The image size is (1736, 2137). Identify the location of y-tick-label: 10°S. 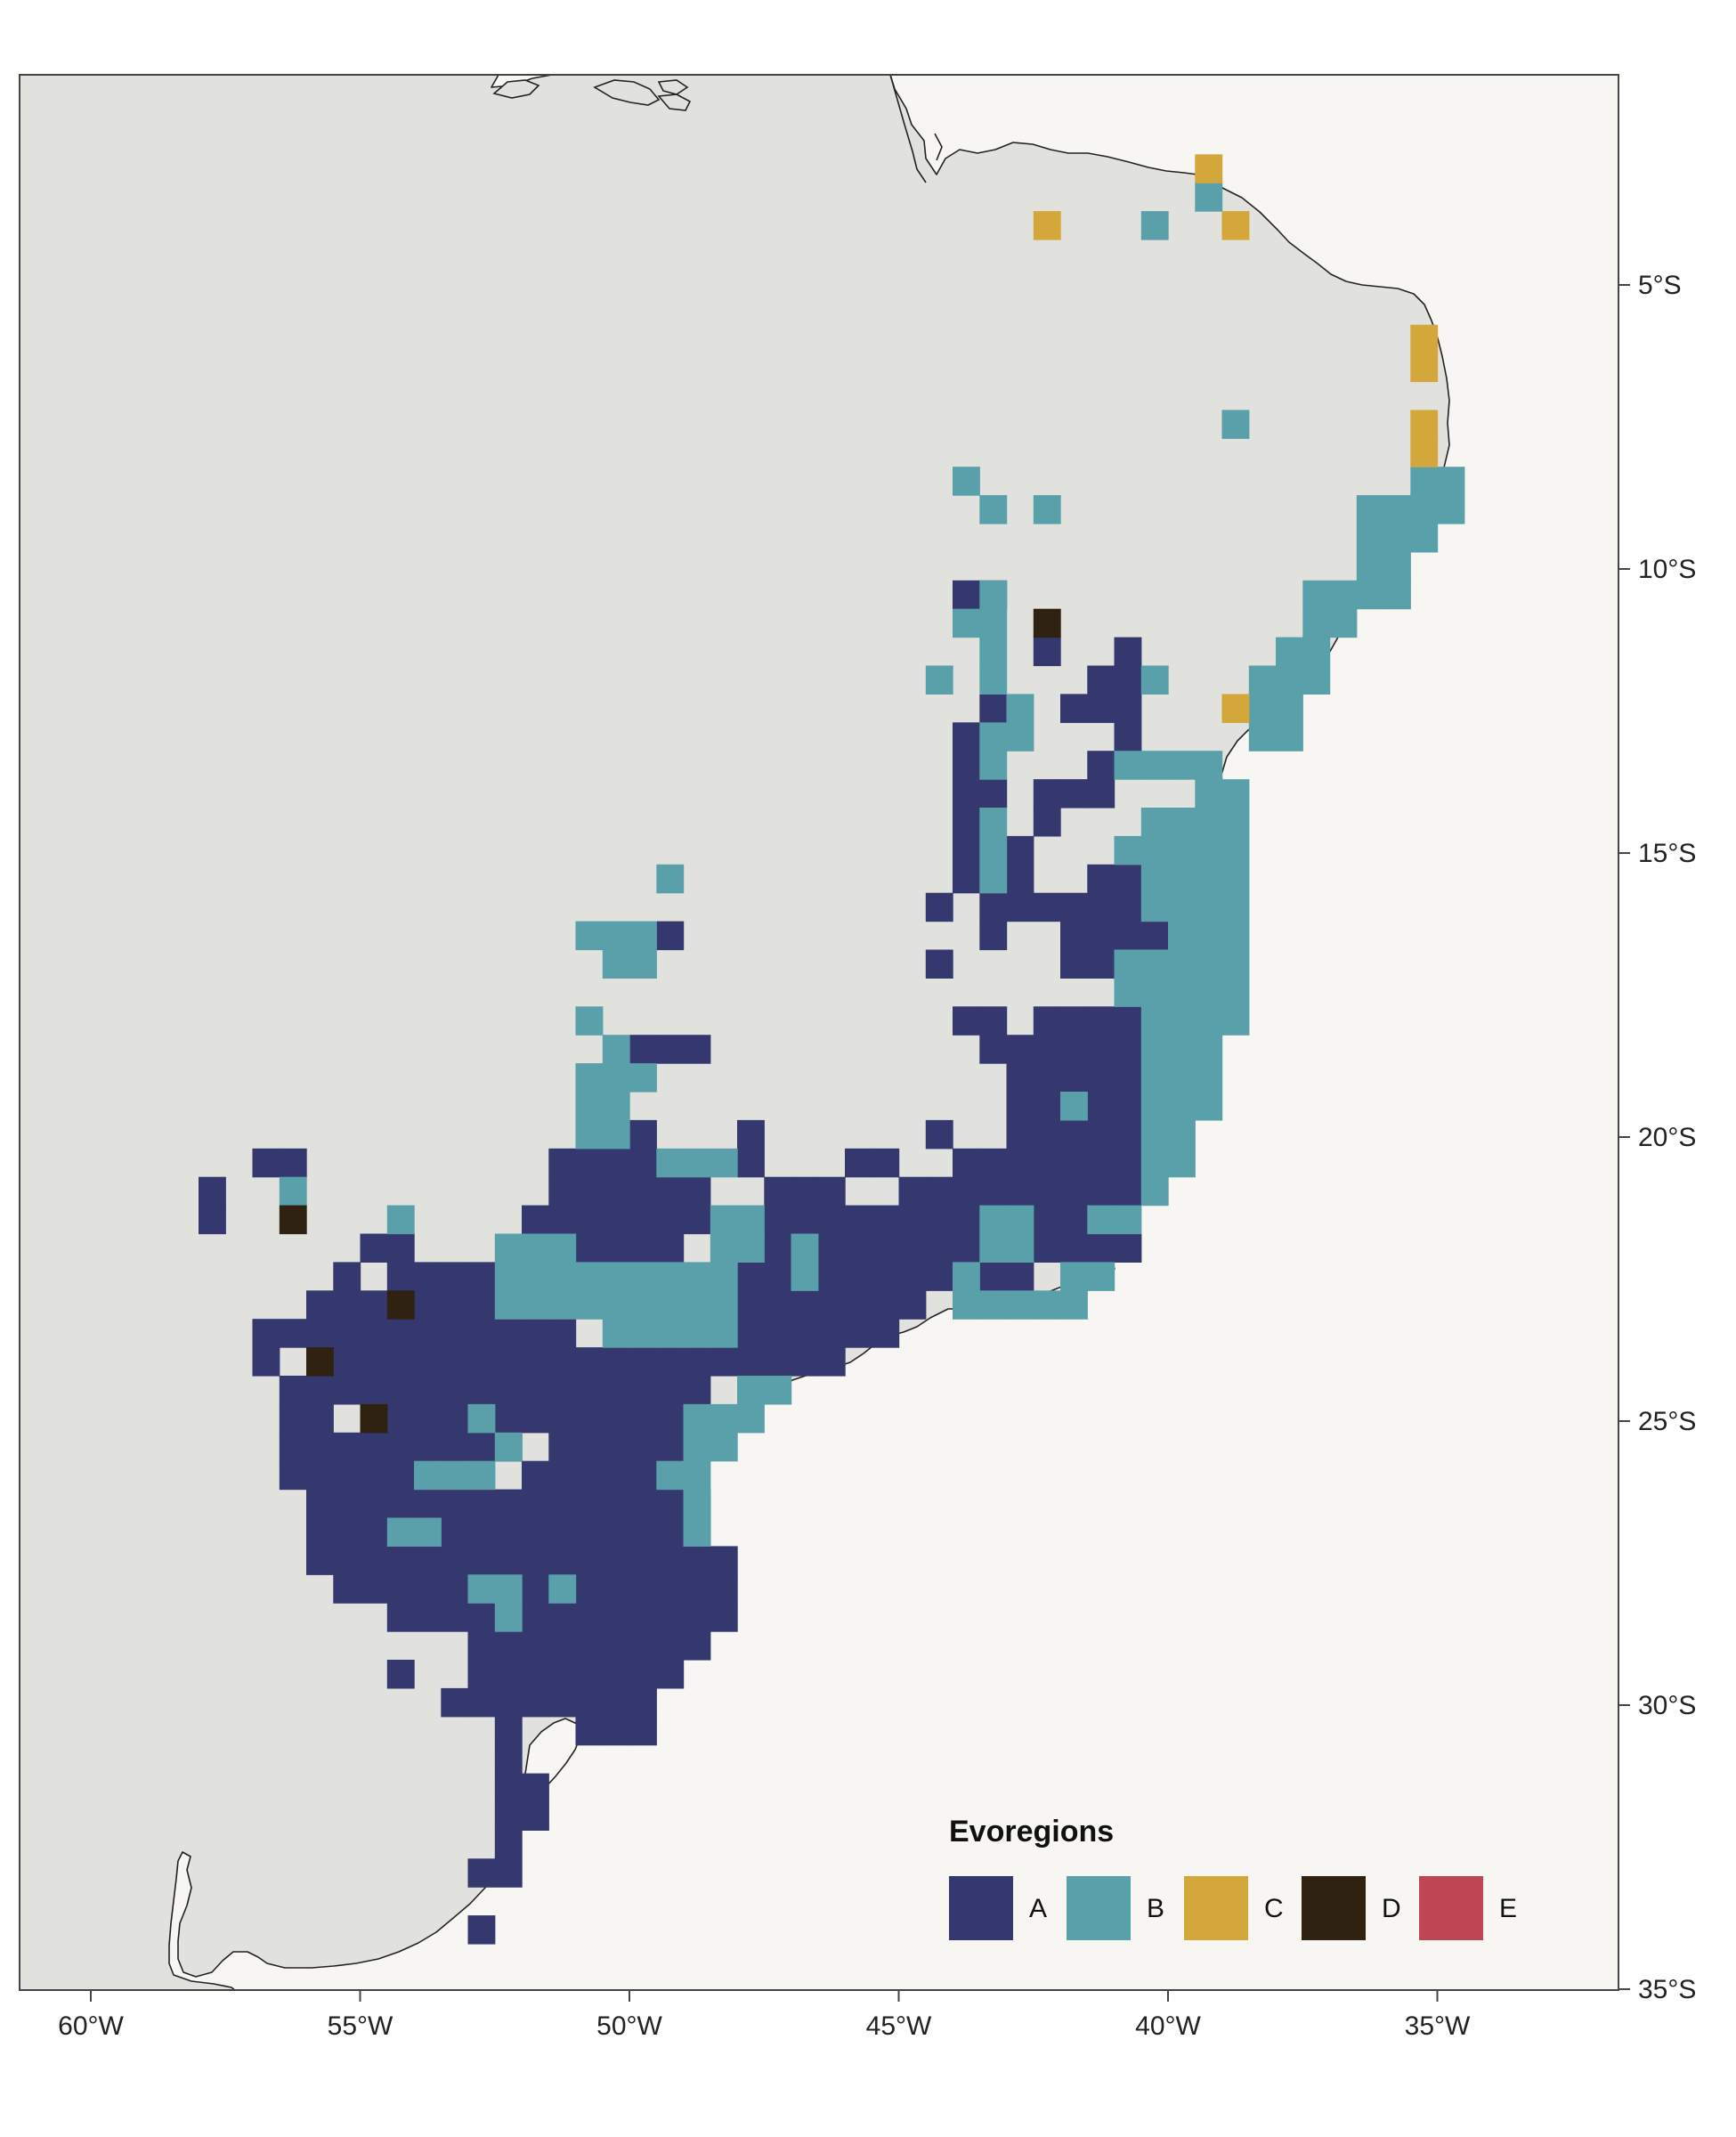
(1667, 569).